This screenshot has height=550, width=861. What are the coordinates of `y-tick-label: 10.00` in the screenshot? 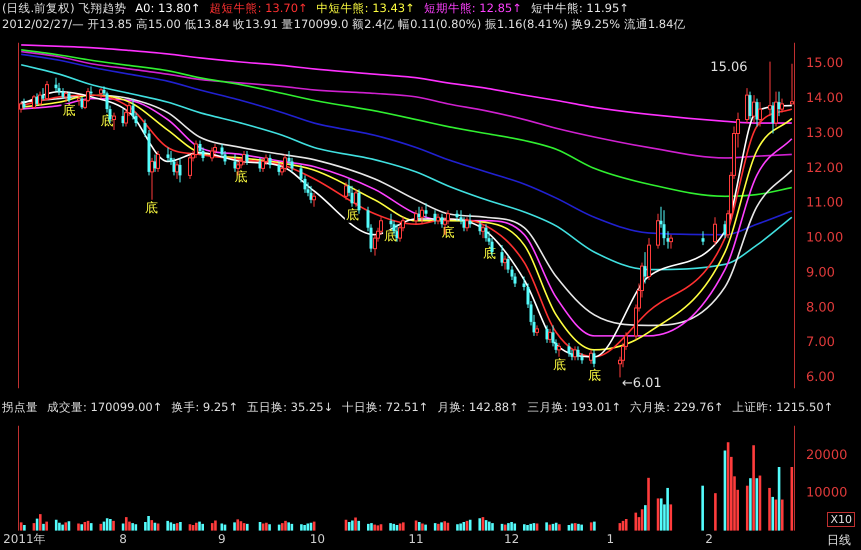 It's located at (825, 238).